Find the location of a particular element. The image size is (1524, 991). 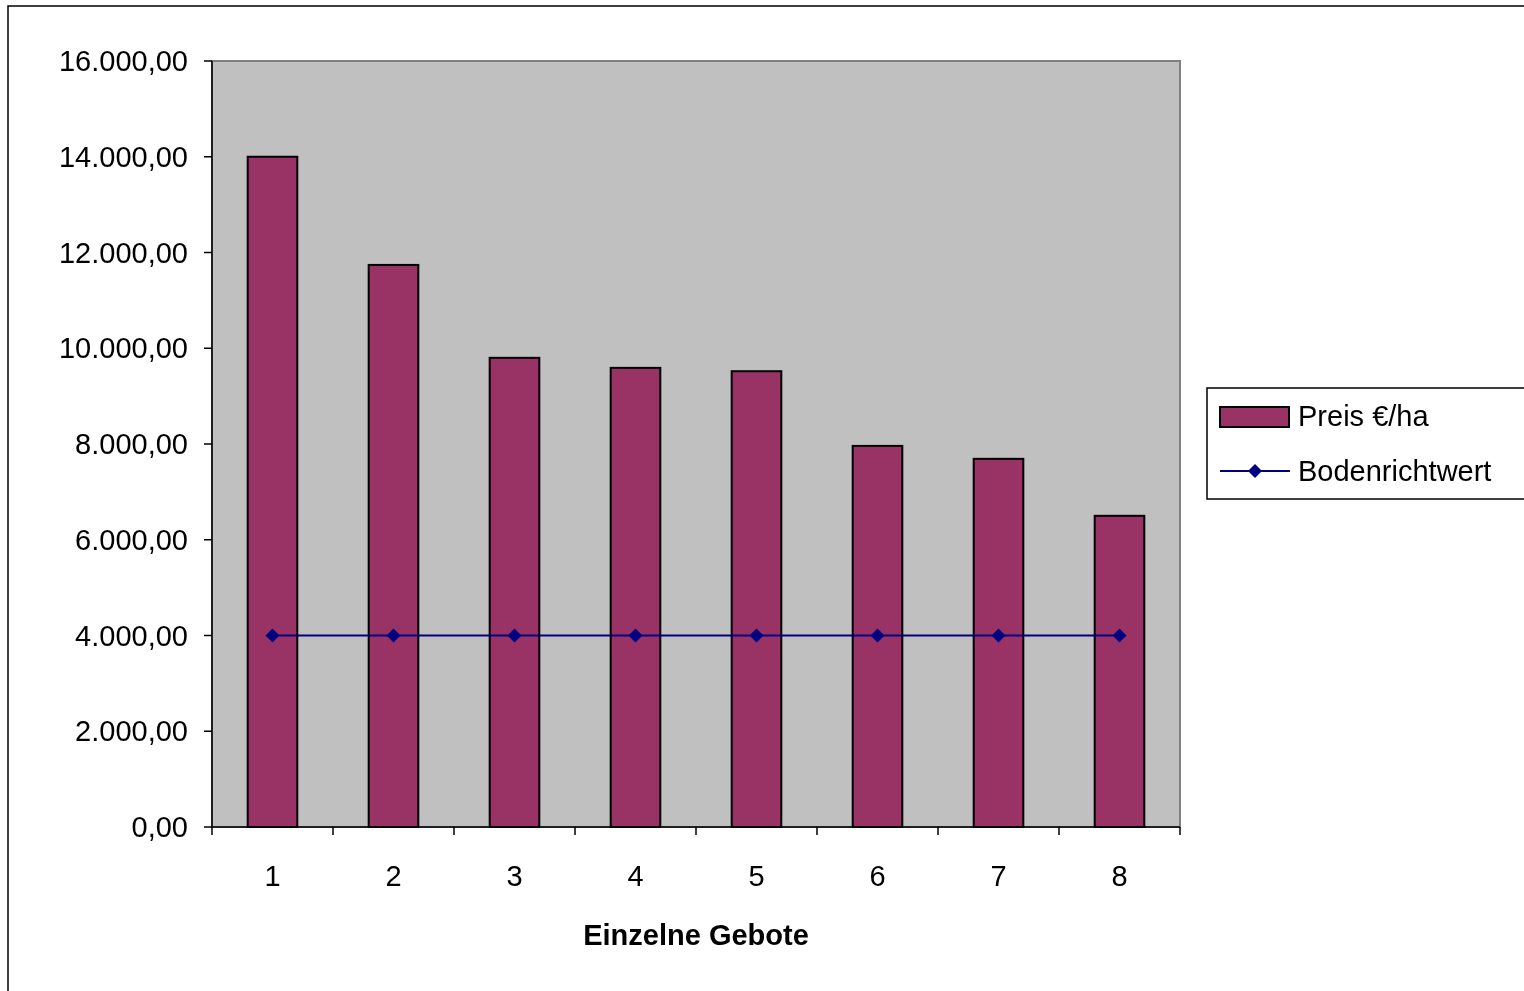

y-tick-label: 0,00 is located at coordinates (159, 827).